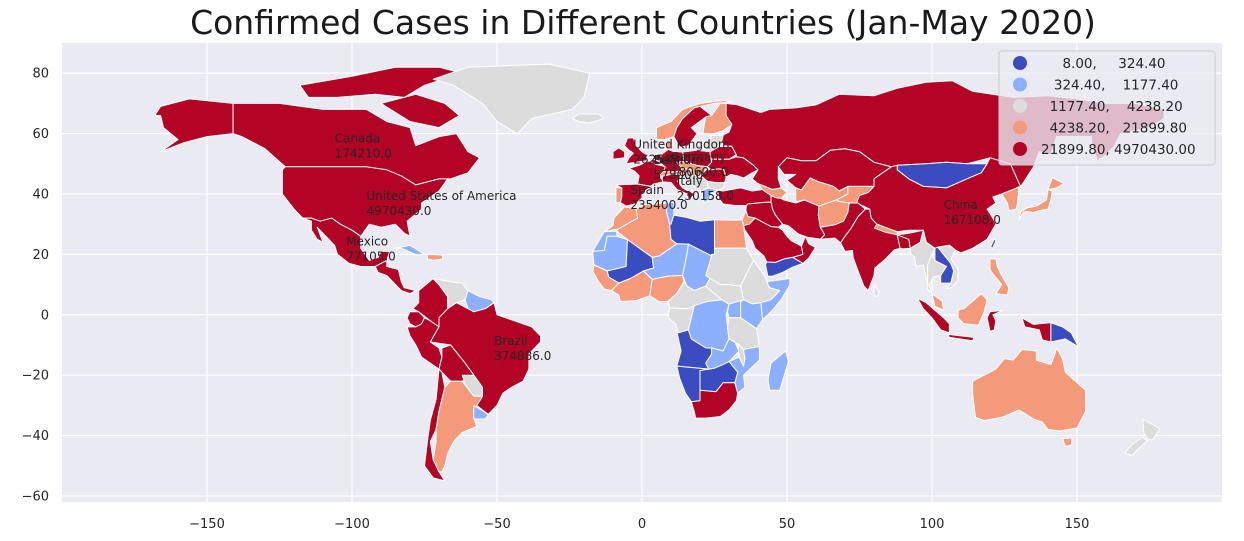  I want to click on y-tick-label: 20, so click(40, 255).